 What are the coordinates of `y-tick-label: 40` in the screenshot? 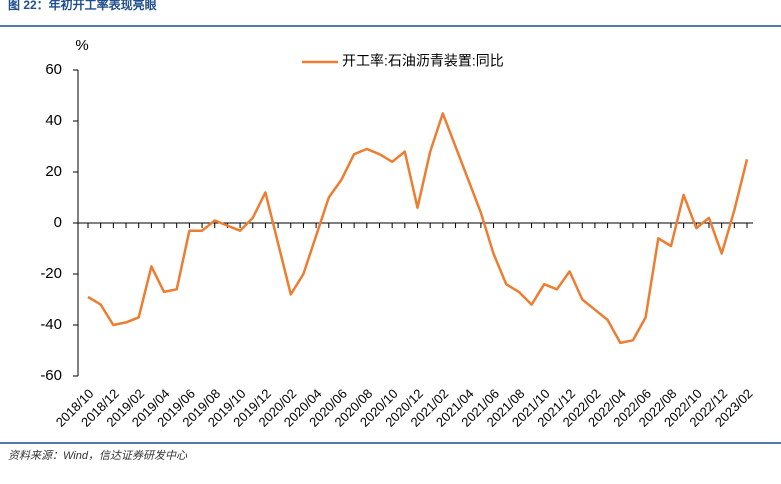 It's located at (53, 120).